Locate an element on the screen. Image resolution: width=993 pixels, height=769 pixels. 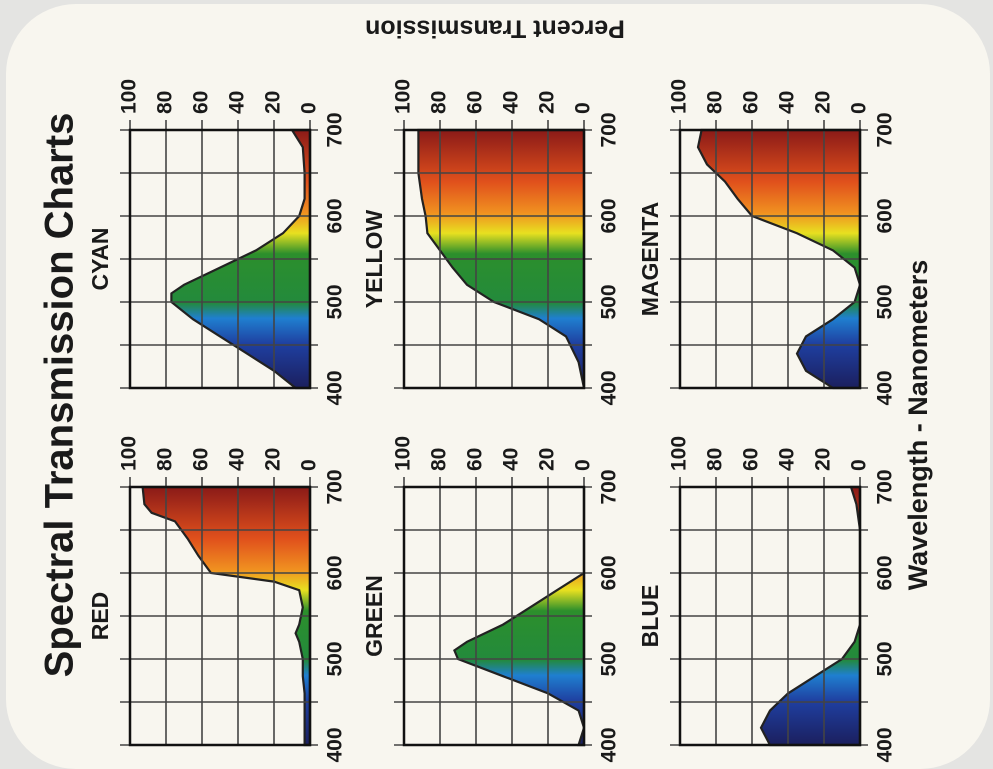
panel-title: CYAN is located at coordinates (100, 258).